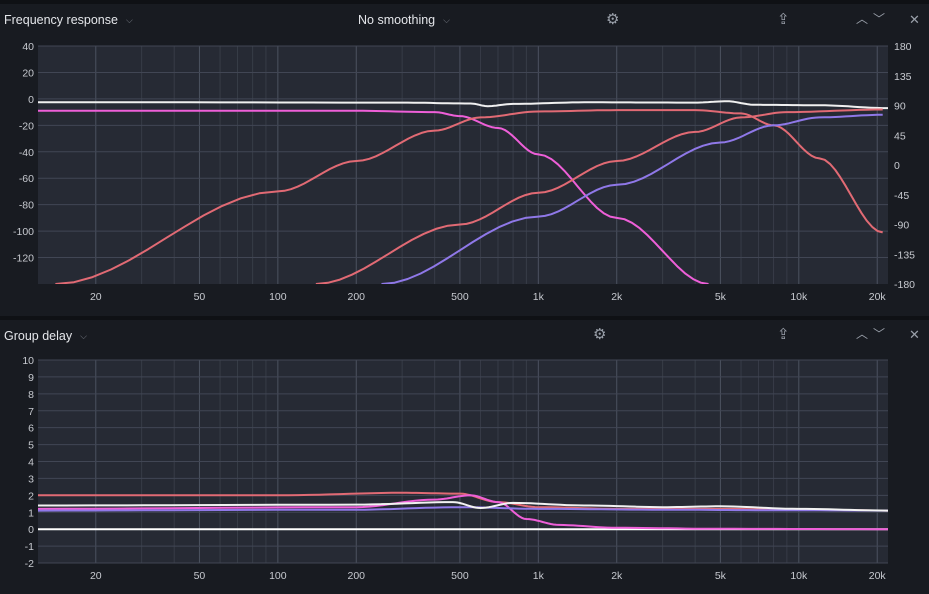 This screenshot has width=929, height=594. What do you see at coordinates (900, 136) in the screenshot?
I see `y2-tick-label: 45` at bounding box center [900, 136].